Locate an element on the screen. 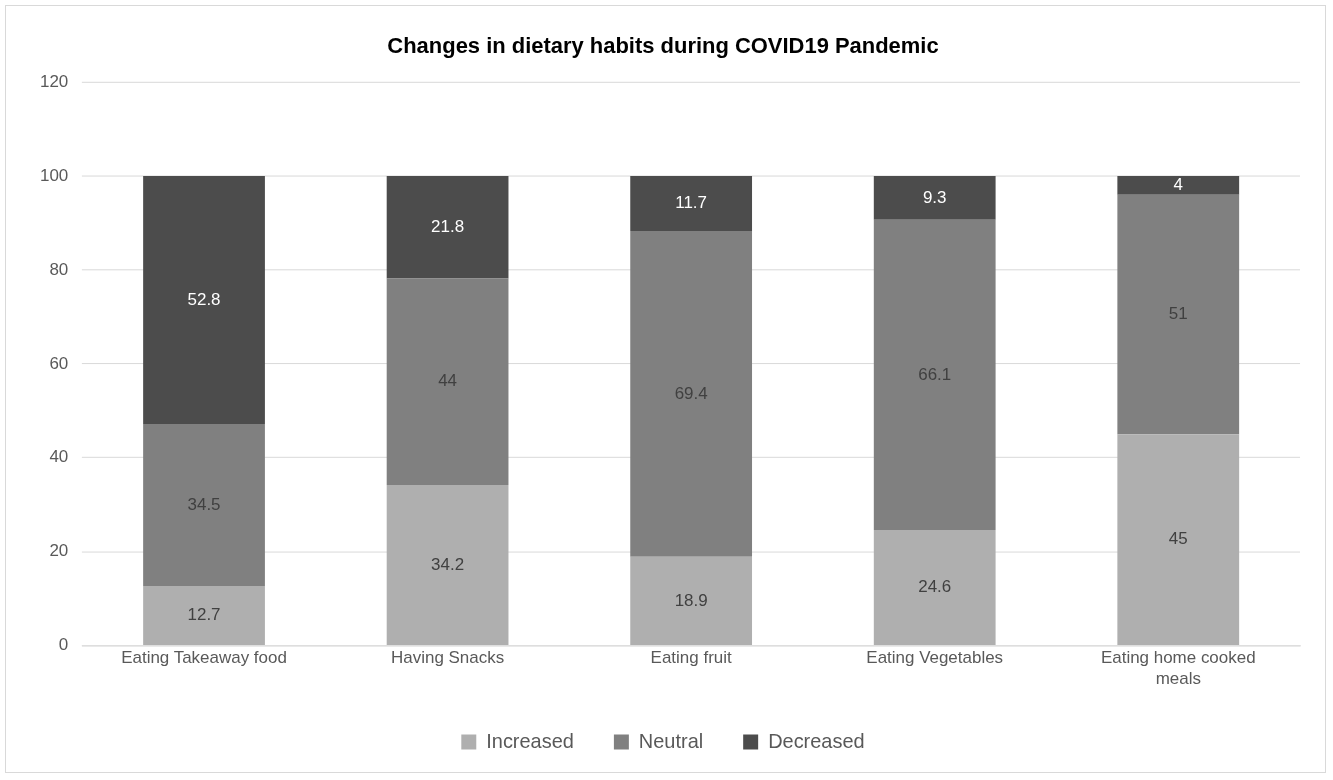 The width and height of the screenshot is (1333, 780). y-tick-label: 20 is located at coordinates (59, 551).